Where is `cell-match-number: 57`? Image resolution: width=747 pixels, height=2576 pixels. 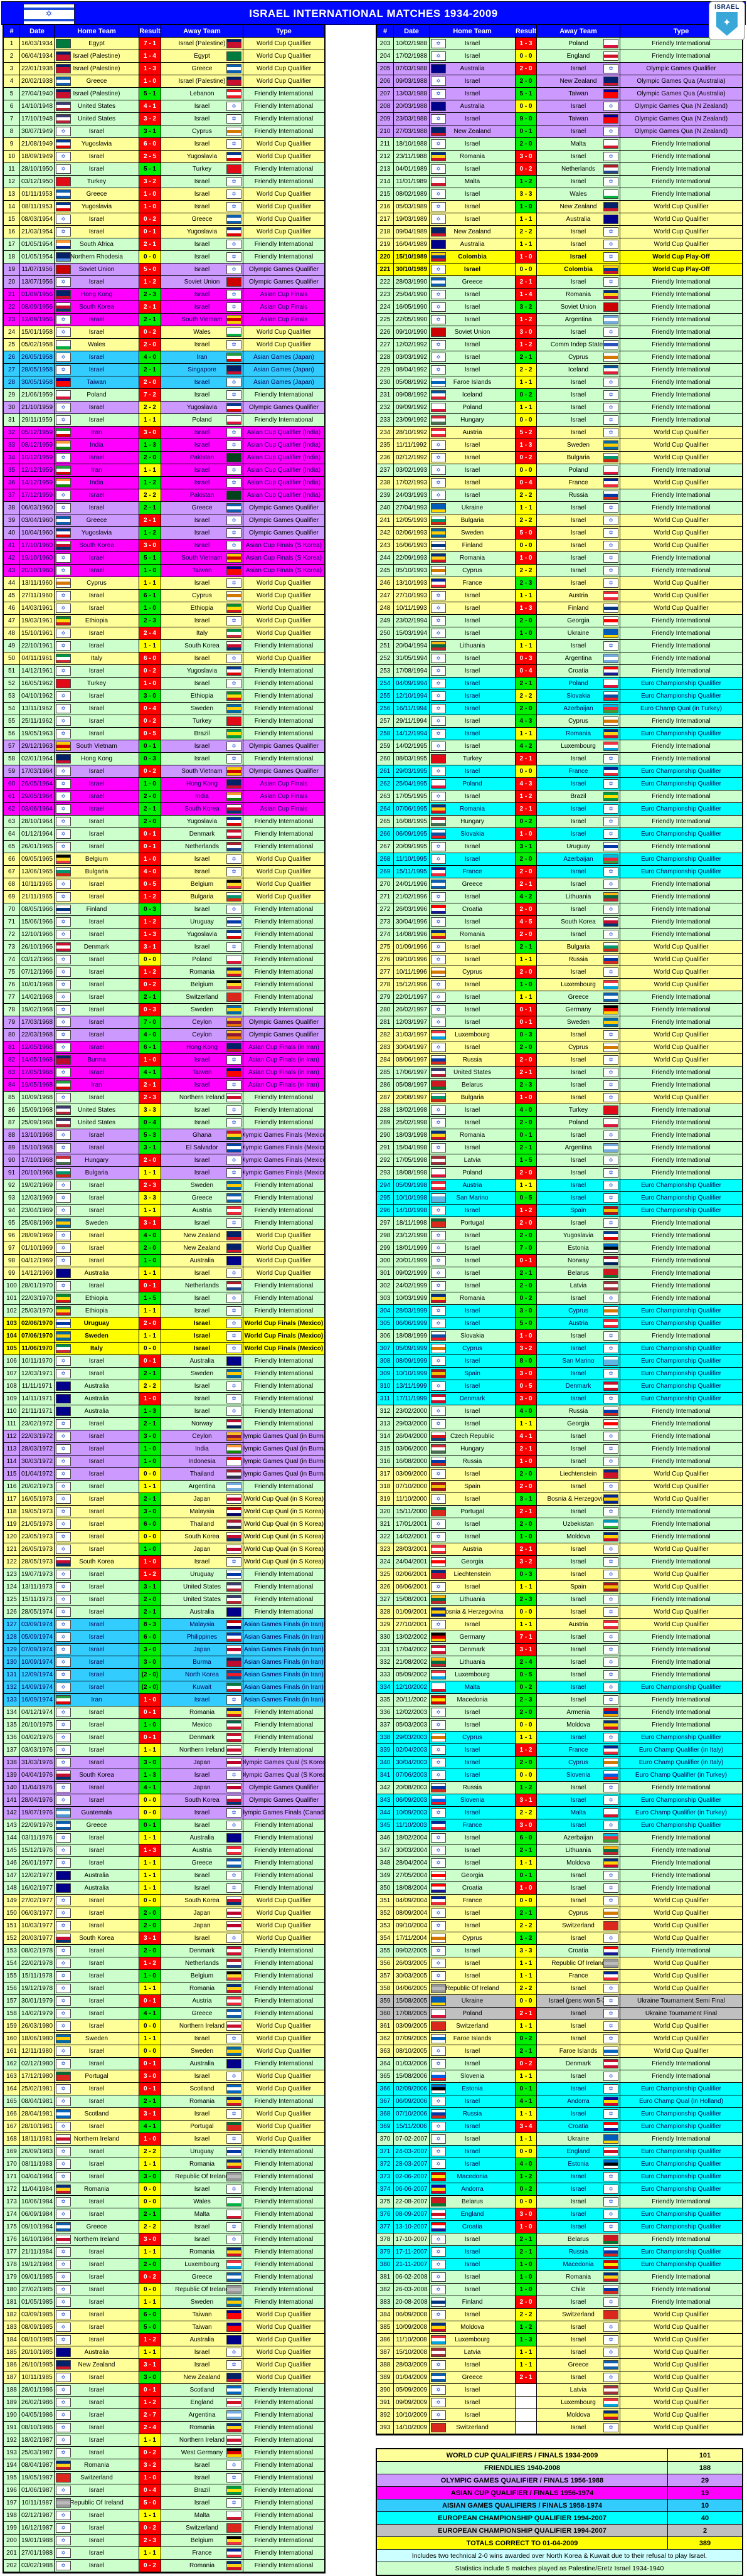 cell-match-number: 57 is located at coordinates (12, 746).